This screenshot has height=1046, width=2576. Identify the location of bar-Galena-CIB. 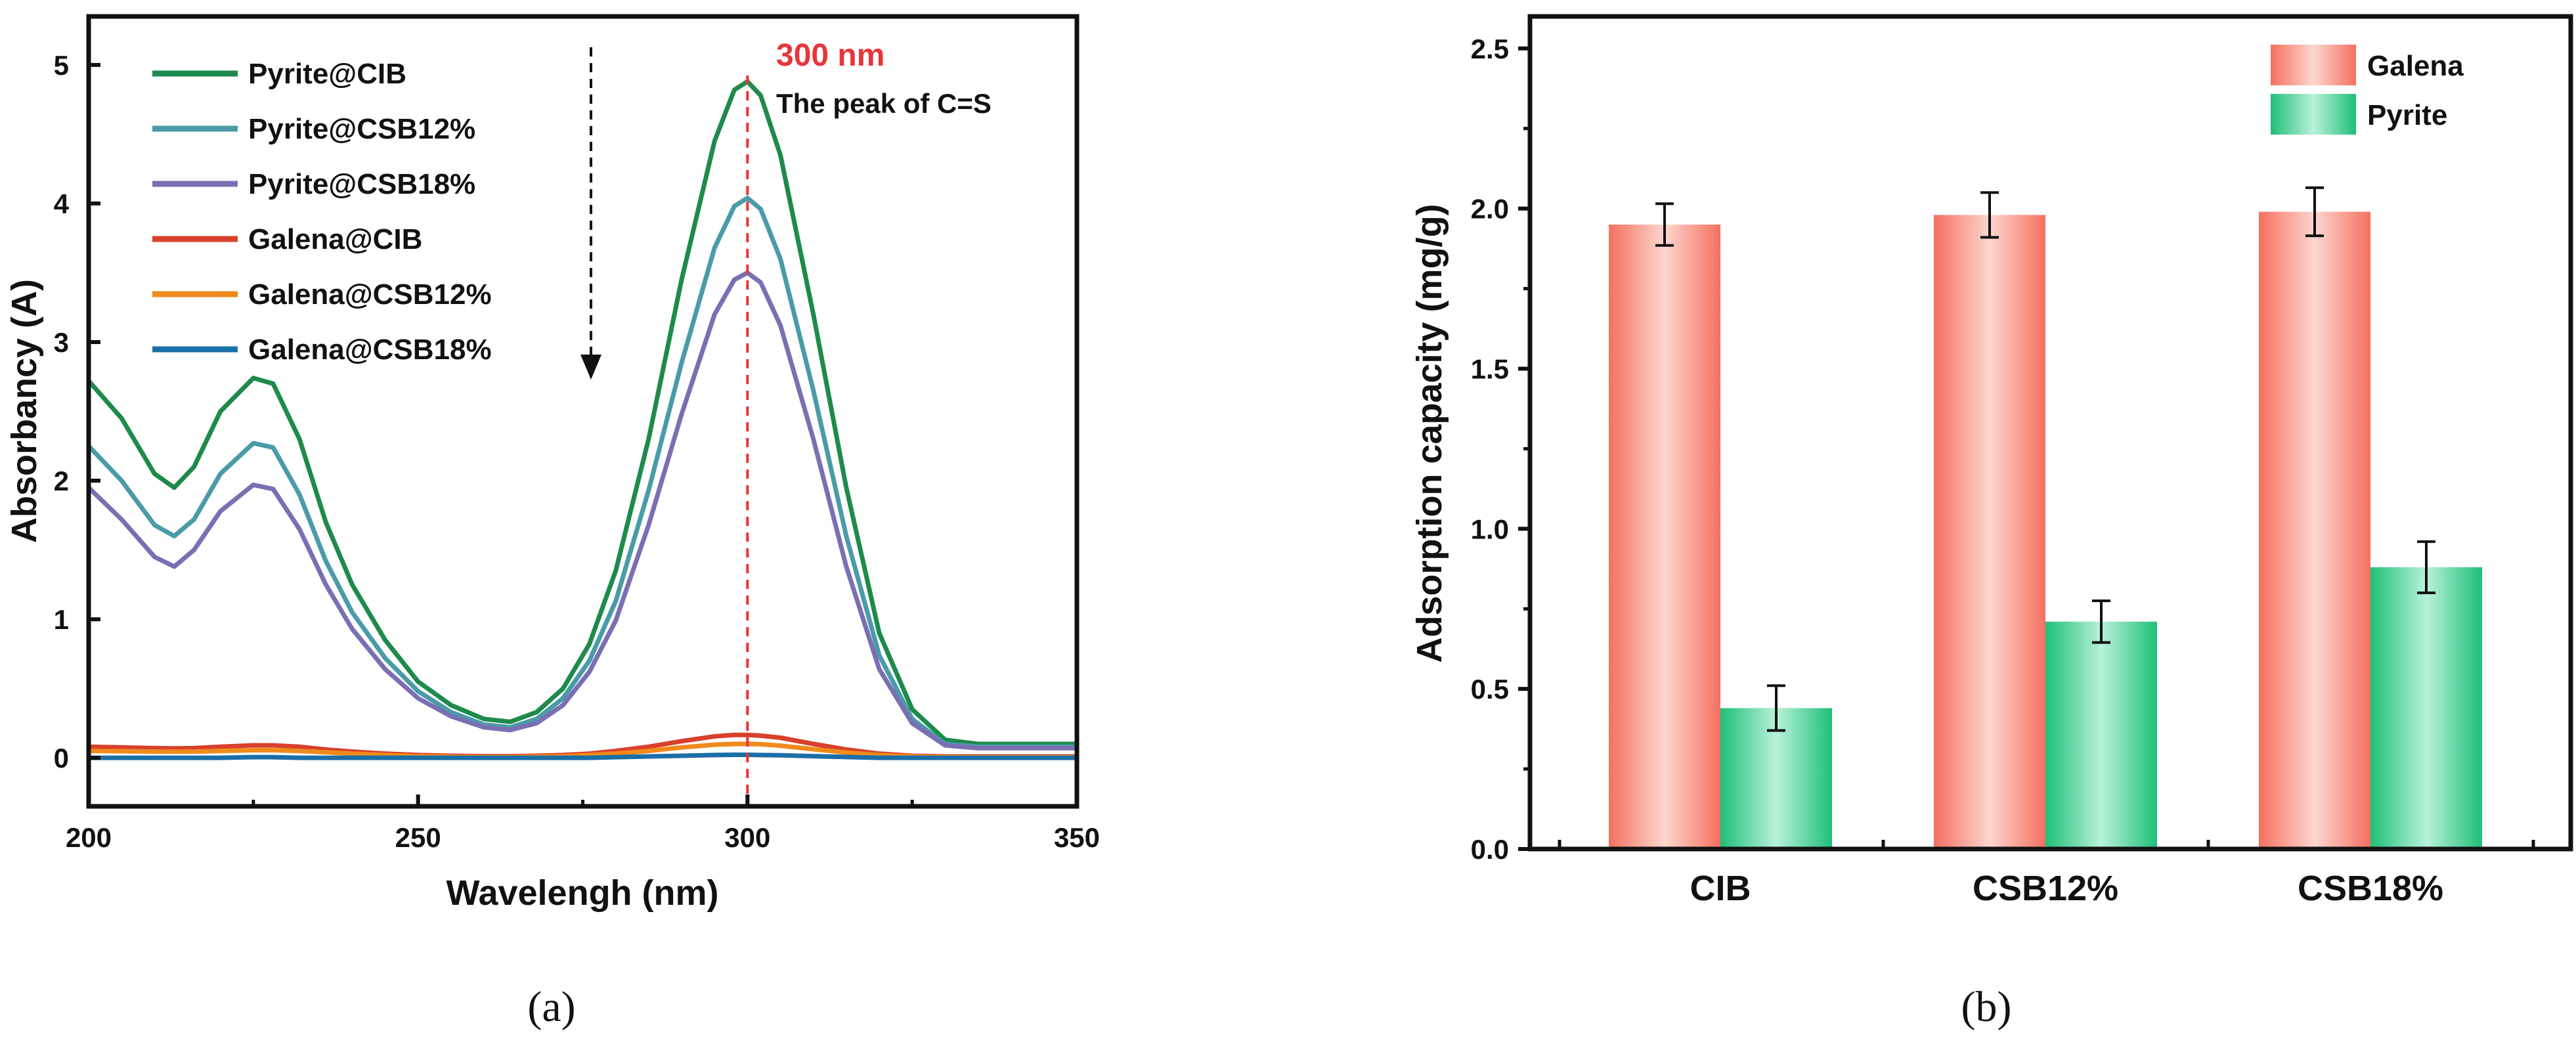
(1664, 537).